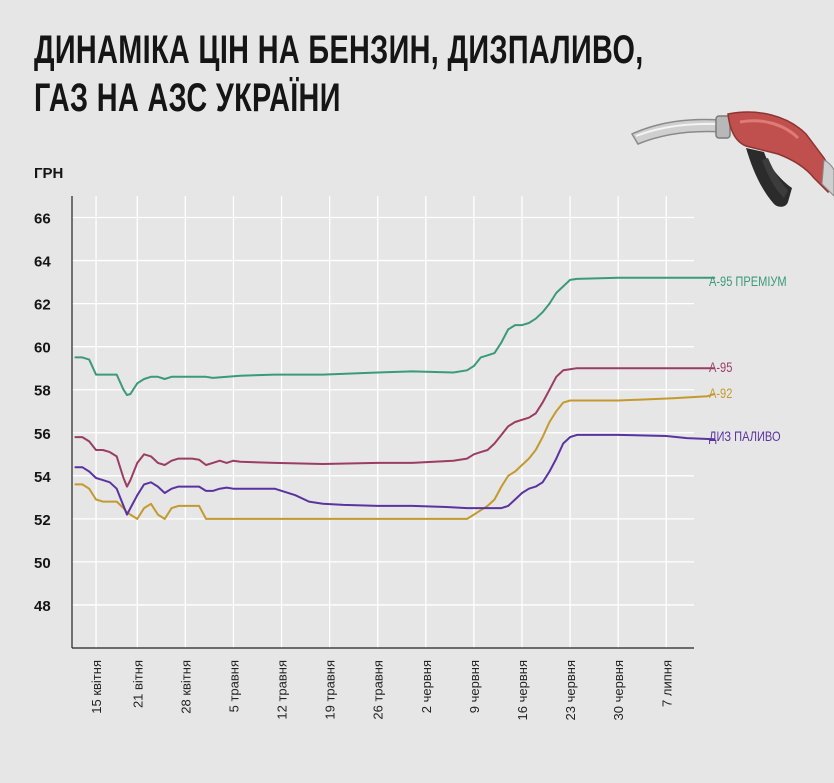  Describe the element at coordinates (42, 262) in the screenshot. I see `y-tick-label: 64` at that location.